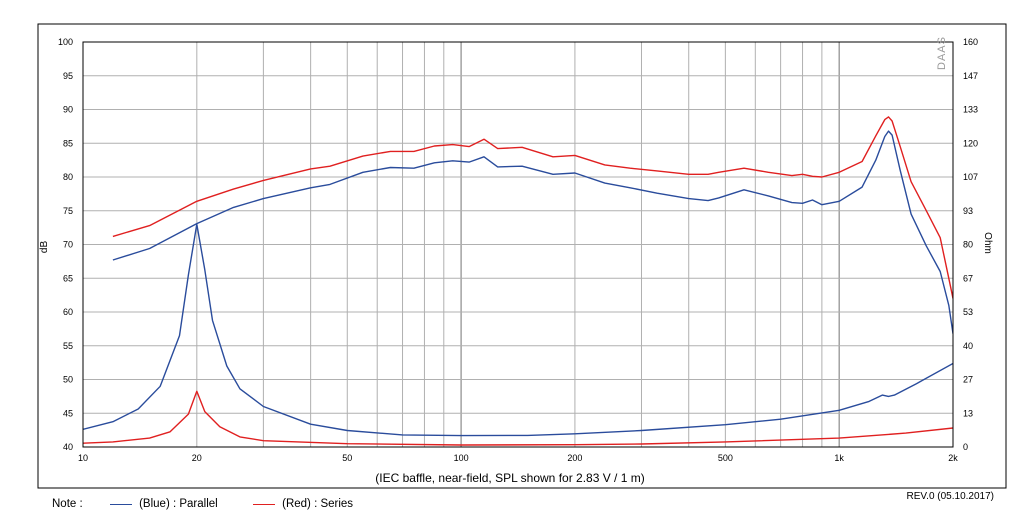 The height and width of the screenshot is (527, 1024). I want to click on y-right-tick-label: 40, so click(968, 346).